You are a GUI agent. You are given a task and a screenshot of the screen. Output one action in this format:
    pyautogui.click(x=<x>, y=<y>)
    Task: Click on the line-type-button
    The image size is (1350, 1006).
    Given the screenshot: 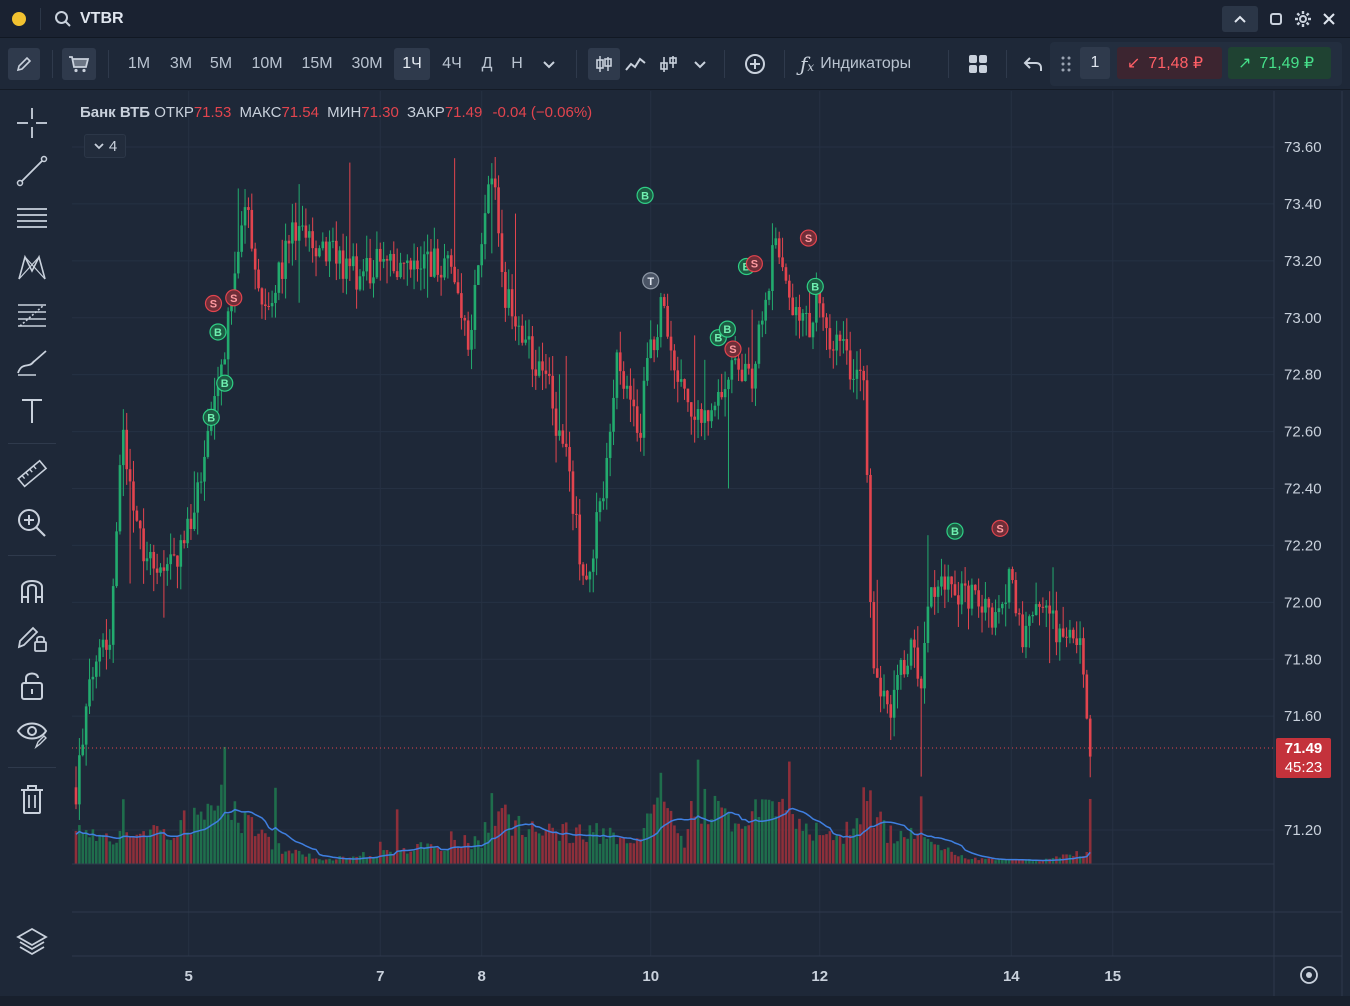 What is the action you would take?
    pyautogui.click(x=636, y=64)
    